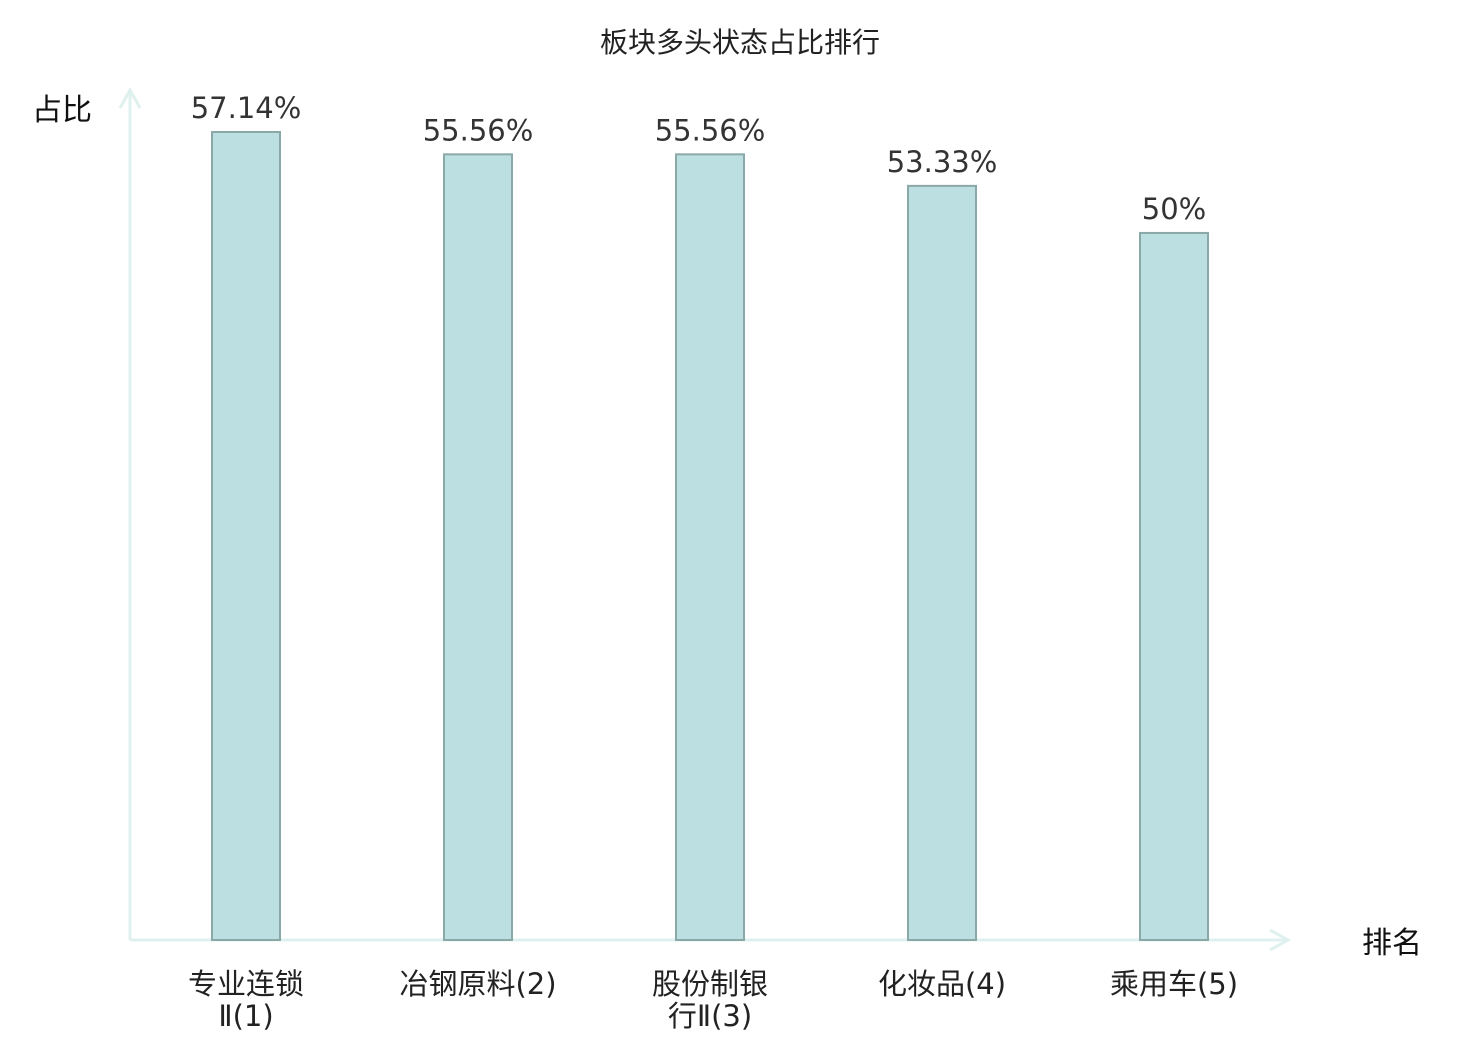 Image resolution: width=1480 pixels, height=1040 pixels. What do you see at coordinates (710, 1016) in the screenshot?
I see `category-label-line: 行Ⅱ(3)` at bounding box center [710, 1016].